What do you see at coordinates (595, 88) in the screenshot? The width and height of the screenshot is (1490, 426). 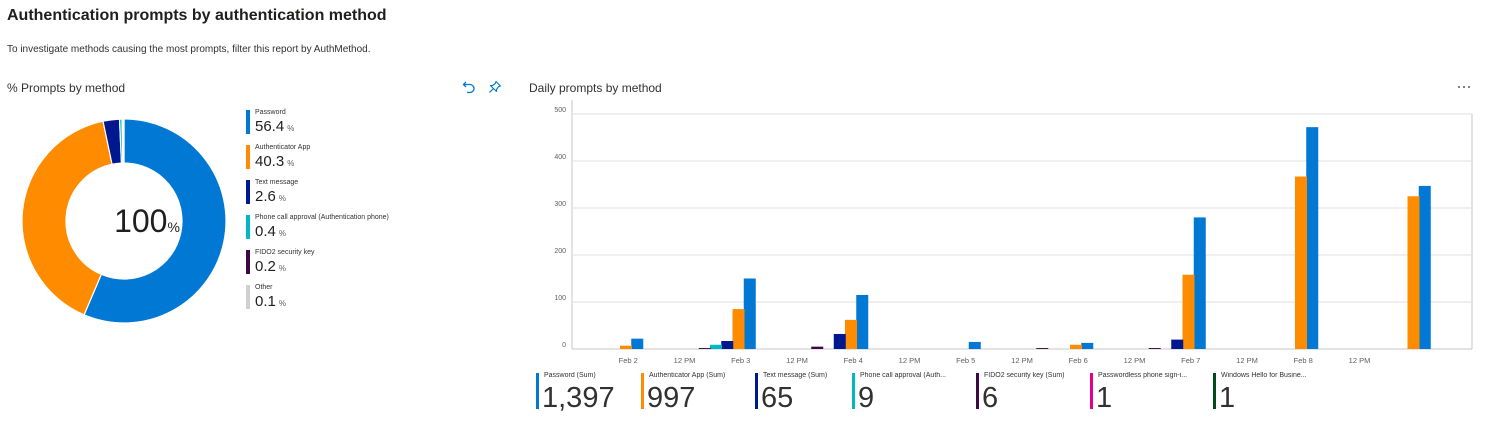 I see `bar-card-title: Daily prompts by method` at bounding box center [595, 88].